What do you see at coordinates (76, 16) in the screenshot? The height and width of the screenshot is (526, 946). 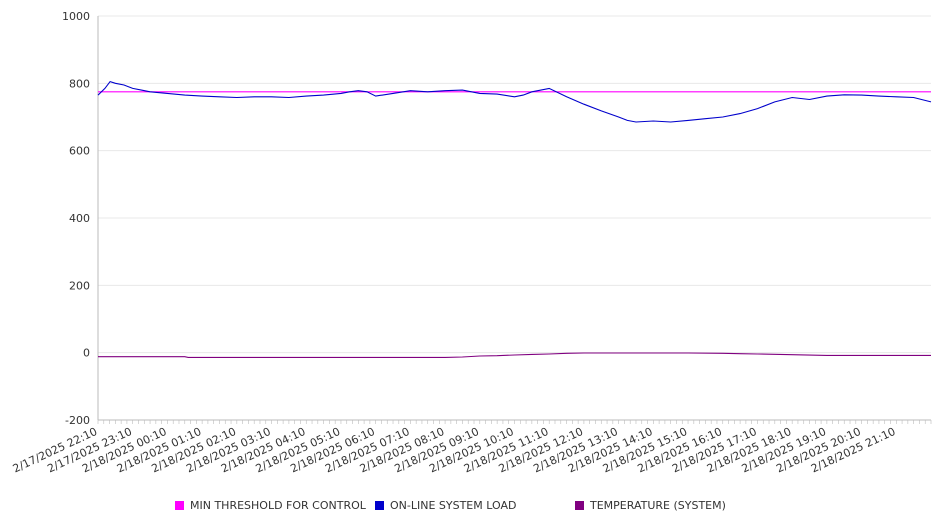 I see `y-tick-label: 1000` at bounding box center [76, 16].